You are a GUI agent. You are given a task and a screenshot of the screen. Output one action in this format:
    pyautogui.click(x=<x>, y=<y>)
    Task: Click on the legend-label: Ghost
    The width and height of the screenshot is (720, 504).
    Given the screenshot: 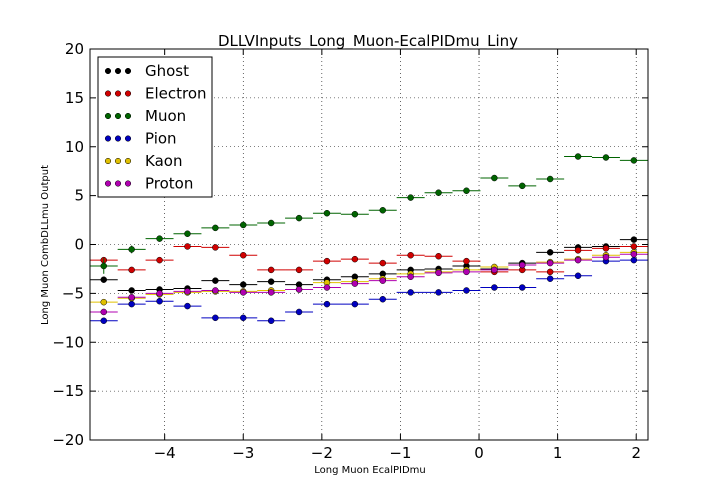 What is the action you would take?
    pyautogui.click(x=167, y=71)
    